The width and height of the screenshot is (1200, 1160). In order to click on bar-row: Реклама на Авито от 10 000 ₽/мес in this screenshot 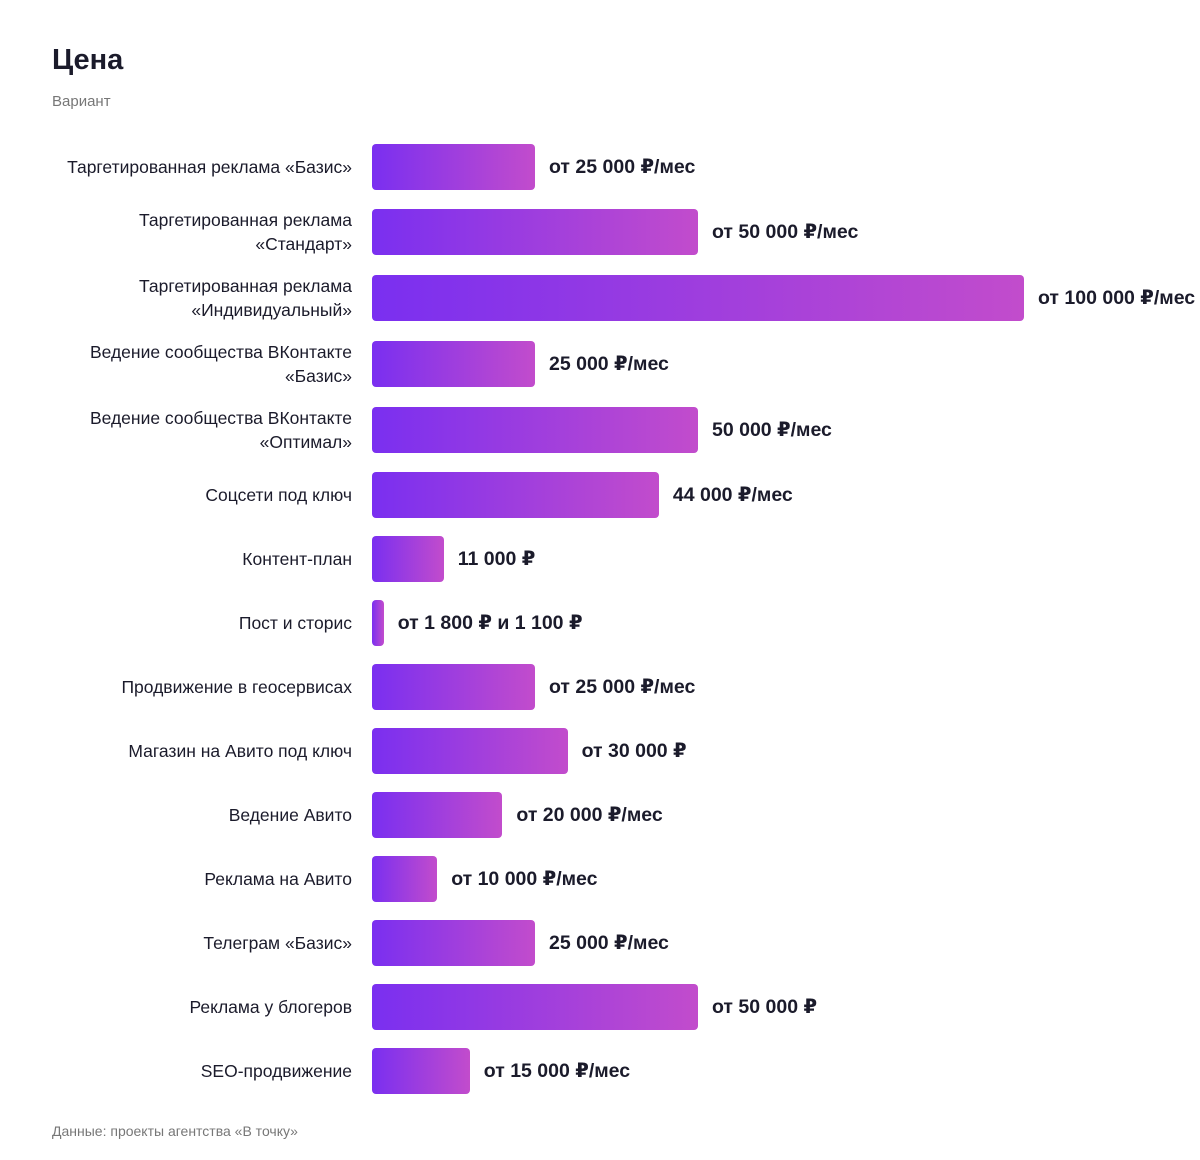, I will do `click(325, 879)`.